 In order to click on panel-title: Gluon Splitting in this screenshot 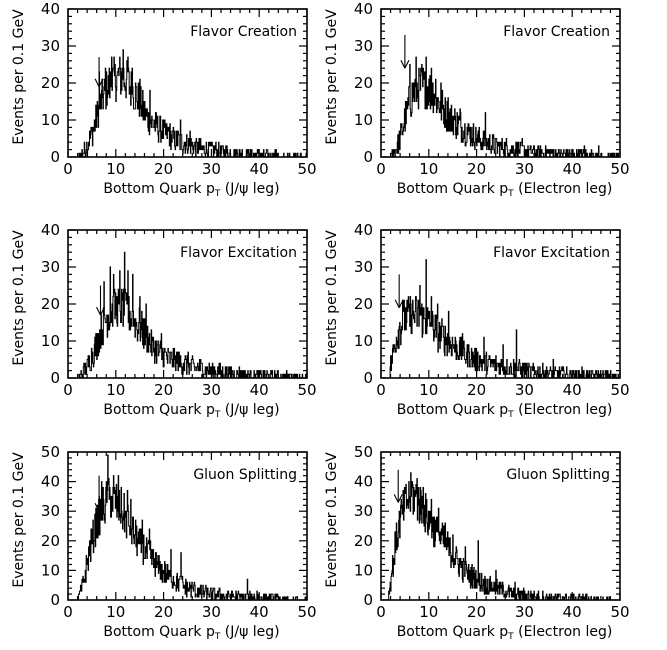, I will do `click(558, 475)`.